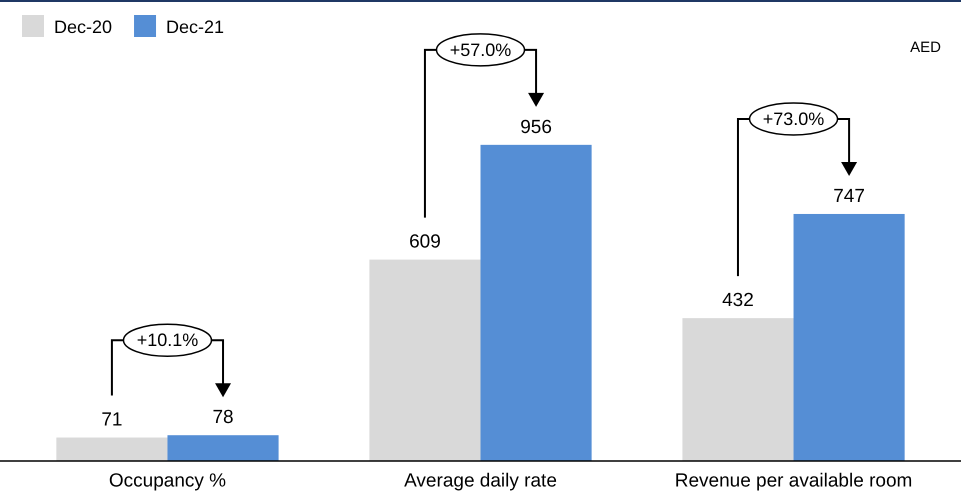 This screenshot has width=961, height=501. Describe the element at coordinates (167, 481) in the screenshot. I see `x-tick-label: Occupancy %` at that location.